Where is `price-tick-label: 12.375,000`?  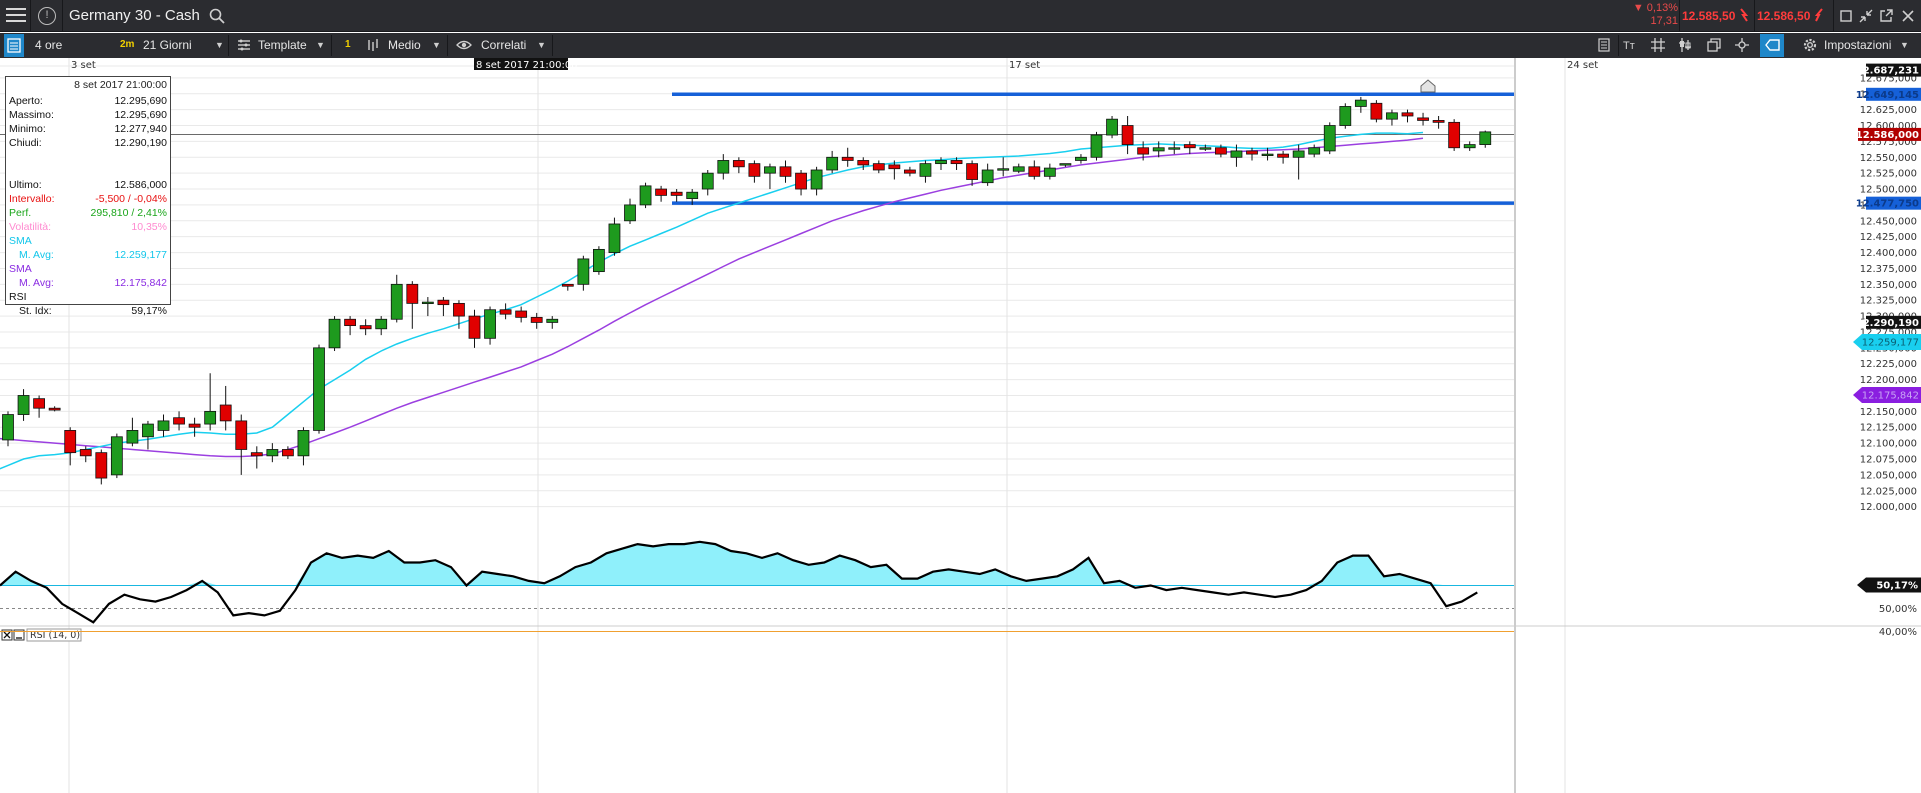 price-tick-label: 12.375,000 is located at coordinates (1888, 269).